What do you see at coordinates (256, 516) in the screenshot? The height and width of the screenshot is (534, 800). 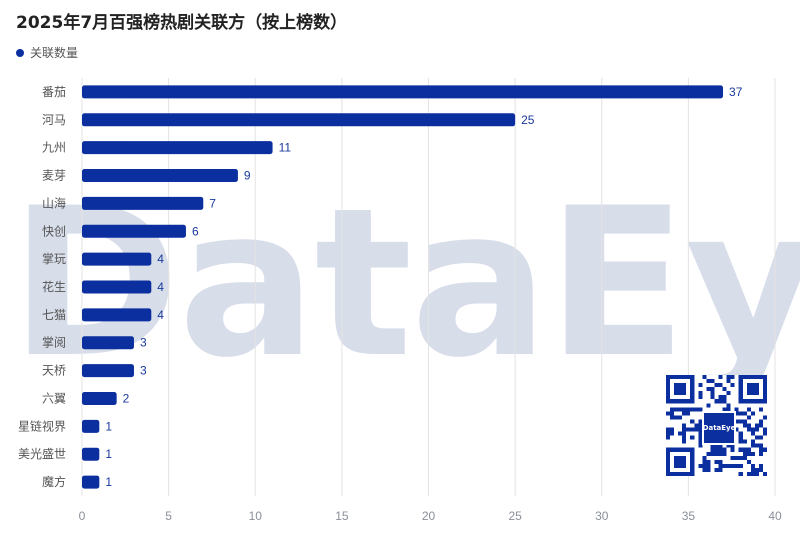 I see `x-tick-label: 10` at bounding box center [256, 516].